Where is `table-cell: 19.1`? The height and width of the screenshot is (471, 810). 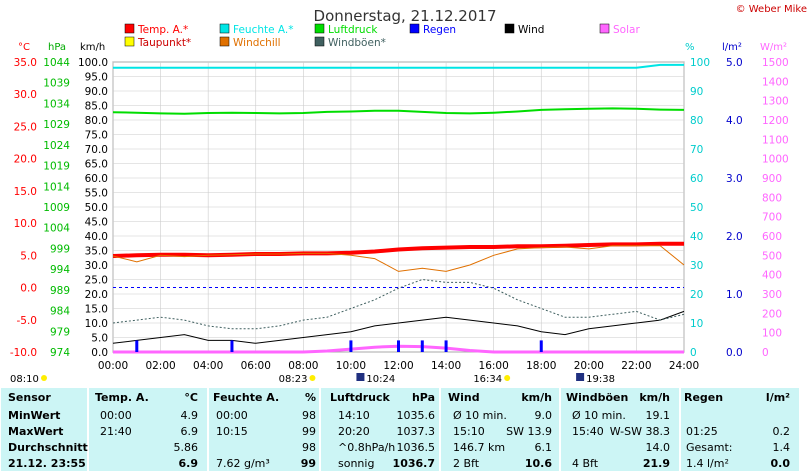
table-cell: 19.1 is located at coordinates (658, 415).